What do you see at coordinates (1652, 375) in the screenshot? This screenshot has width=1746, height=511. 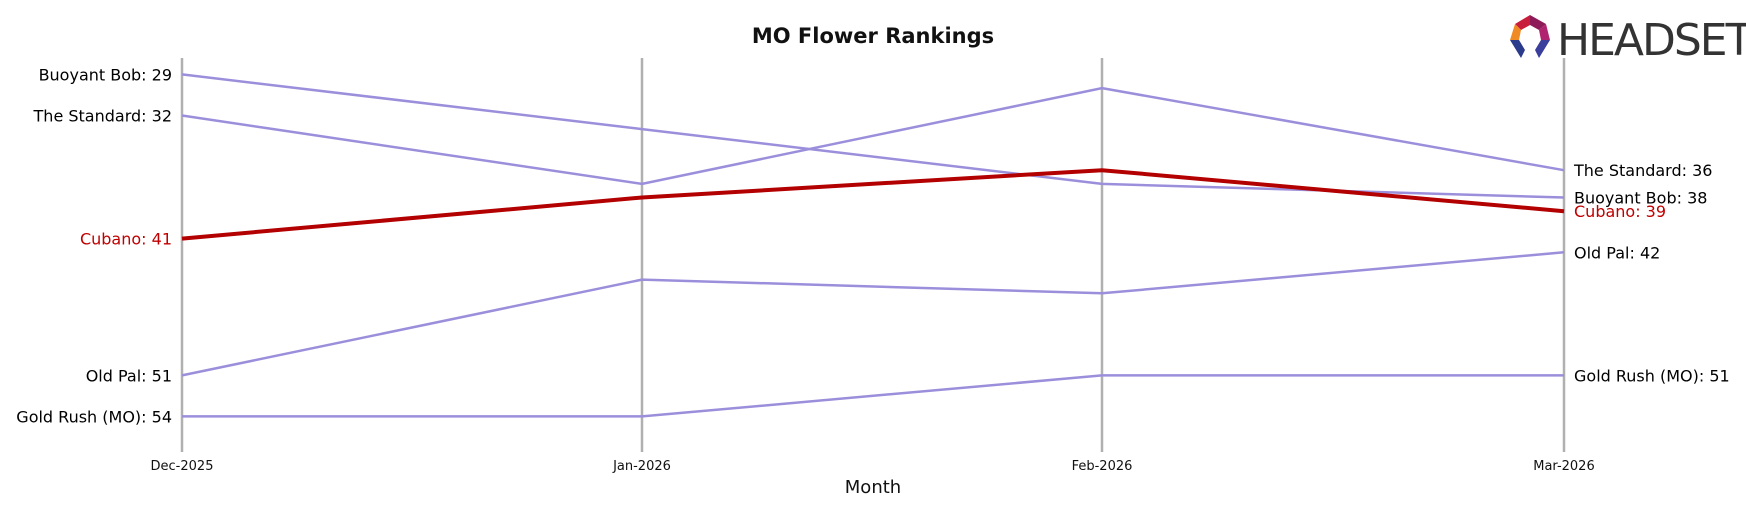 I see `end-label-gold-rush-mo: Gold Rush (MO): 51` at bounding box center [1652, 375].